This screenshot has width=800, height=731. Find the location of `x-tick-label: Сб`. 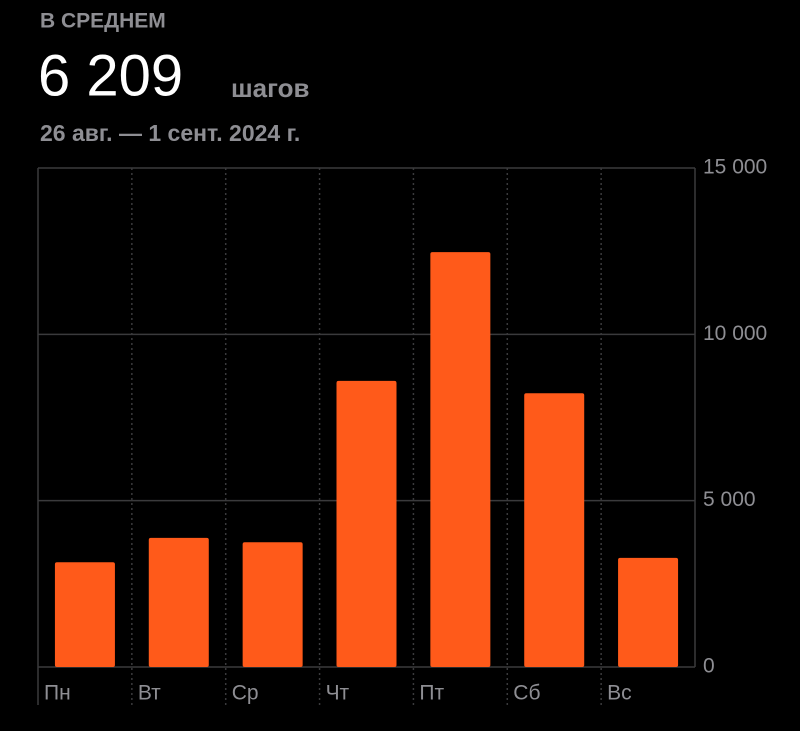

x-tick-label: Сб is located at coordinates (526, 693).